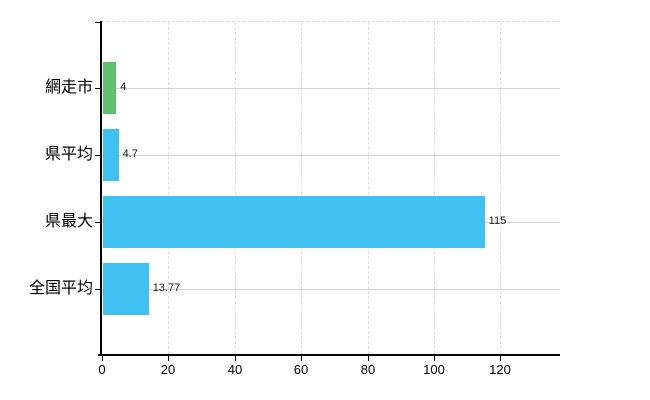  What do you see at coordinates (368, 369) in the screenshot?
I see `x-tick-label: 80` at bounding box center [368, 369].